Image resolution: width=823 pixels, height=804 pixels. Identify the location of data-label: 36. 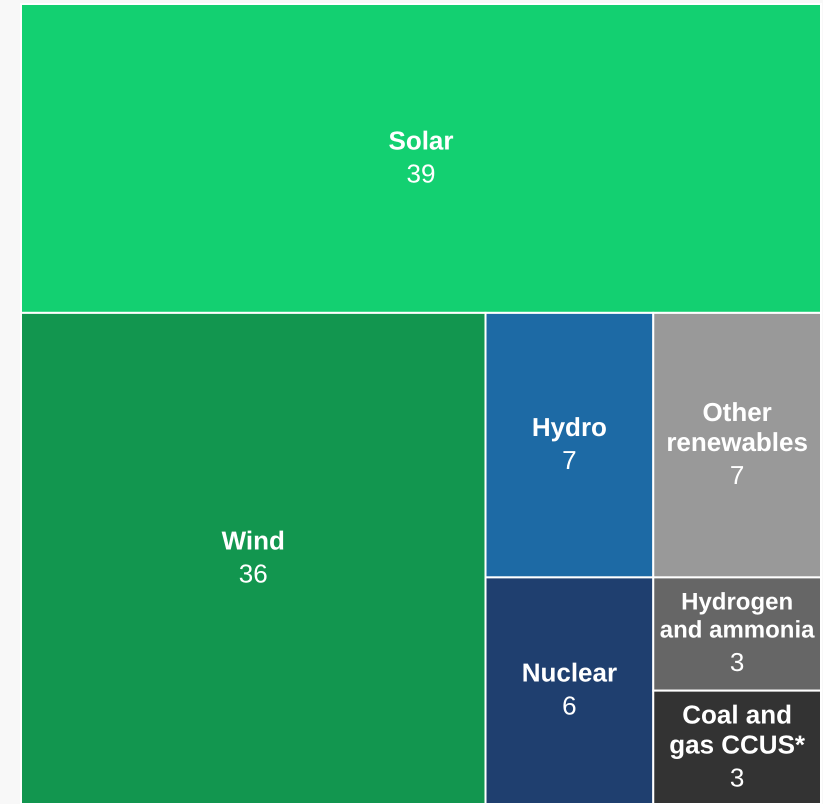
(253, 573).